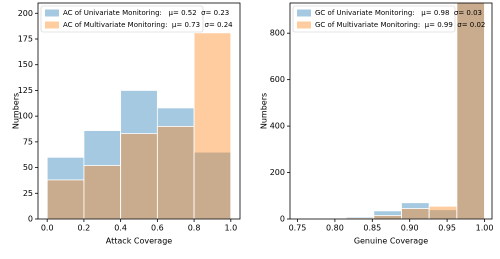  I want to click on x-tick-label: 1.00, so click(485, 228).